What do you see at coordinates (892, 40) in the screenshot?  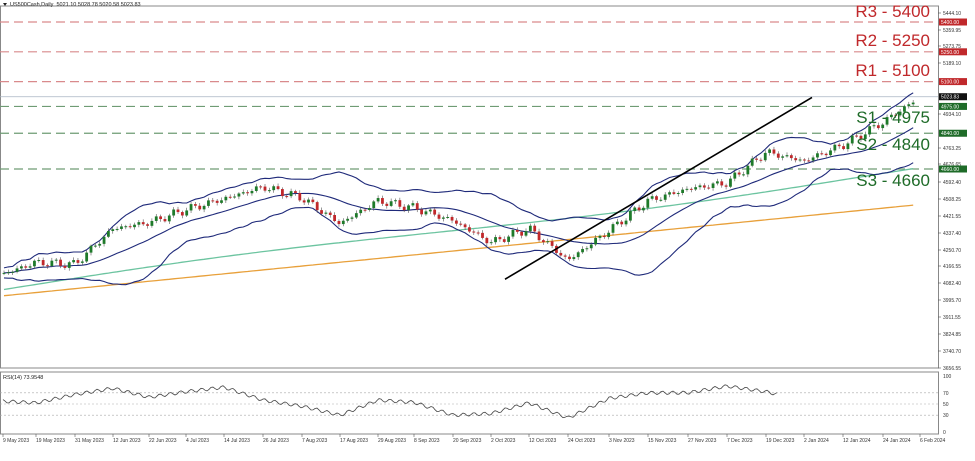 I see `resistance-label-r2: R2 - 5250` at bounding box center [892, 40].